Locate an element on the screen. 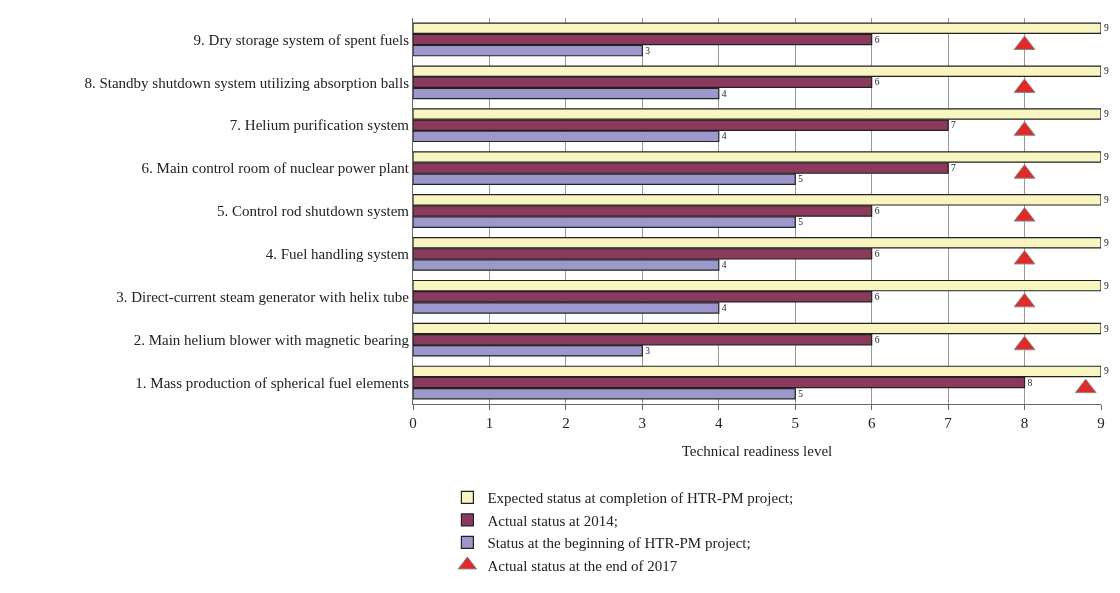  x-tick-label: 4 is located at coordinates (719, 423).